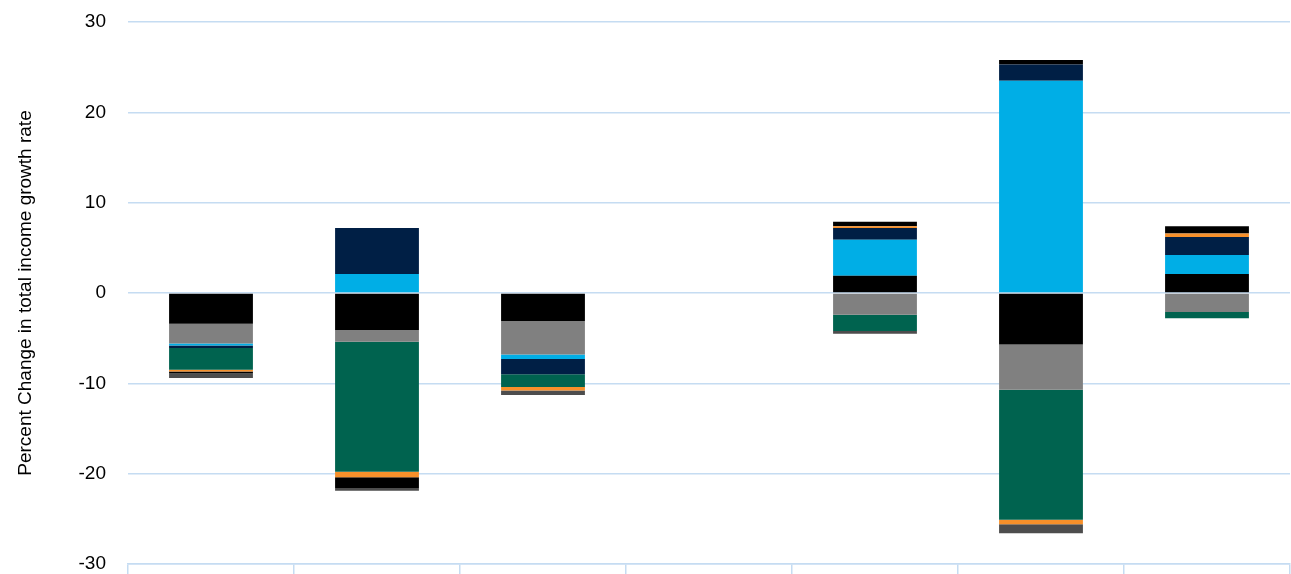 The height and width of the screenshot is (574, 1291). I want to click on y-tick-label: 20, so click(95, 111).